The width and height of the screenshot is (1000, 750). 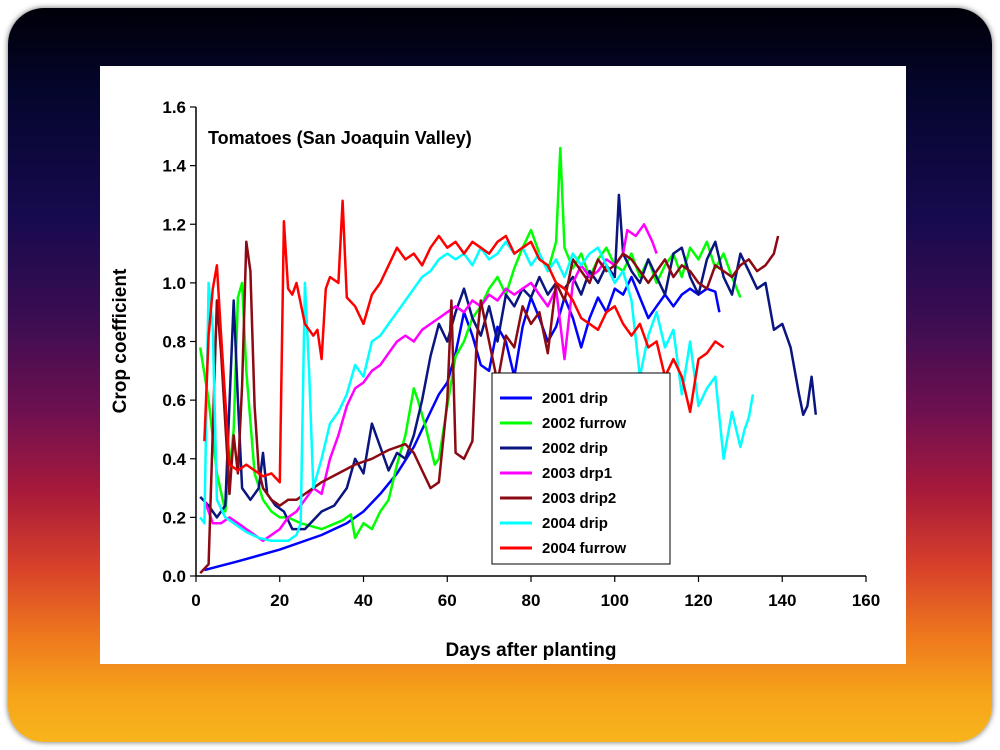 I want to click on x-tick-label: 60, so click(x=447, y=600).